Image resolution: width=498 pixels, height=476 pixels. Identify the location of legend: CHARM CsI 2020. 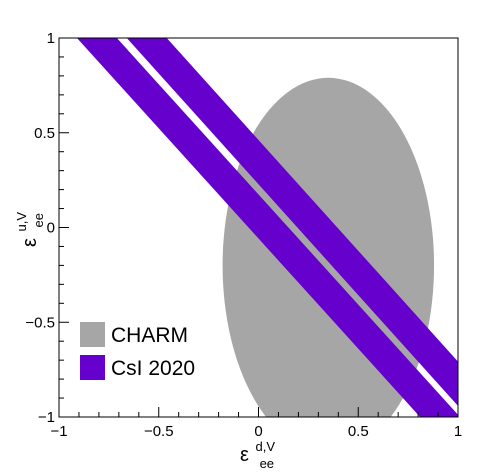
(145, 350).